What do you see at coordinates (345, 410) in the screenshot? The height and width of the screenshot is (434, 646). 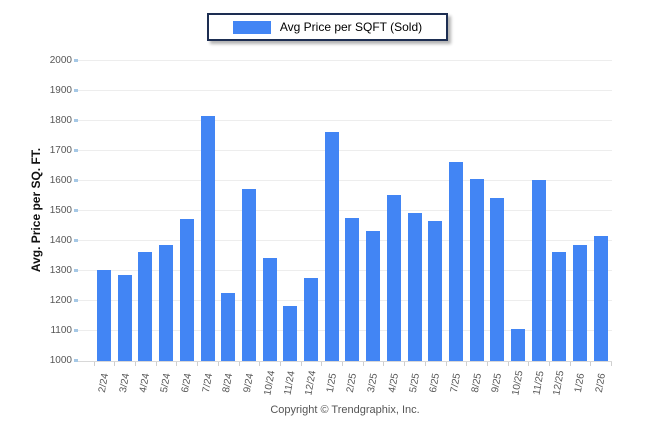 I see `copyright-text: Copyright © Trendgraphix, Inc.` at bounding box center [345, 410].